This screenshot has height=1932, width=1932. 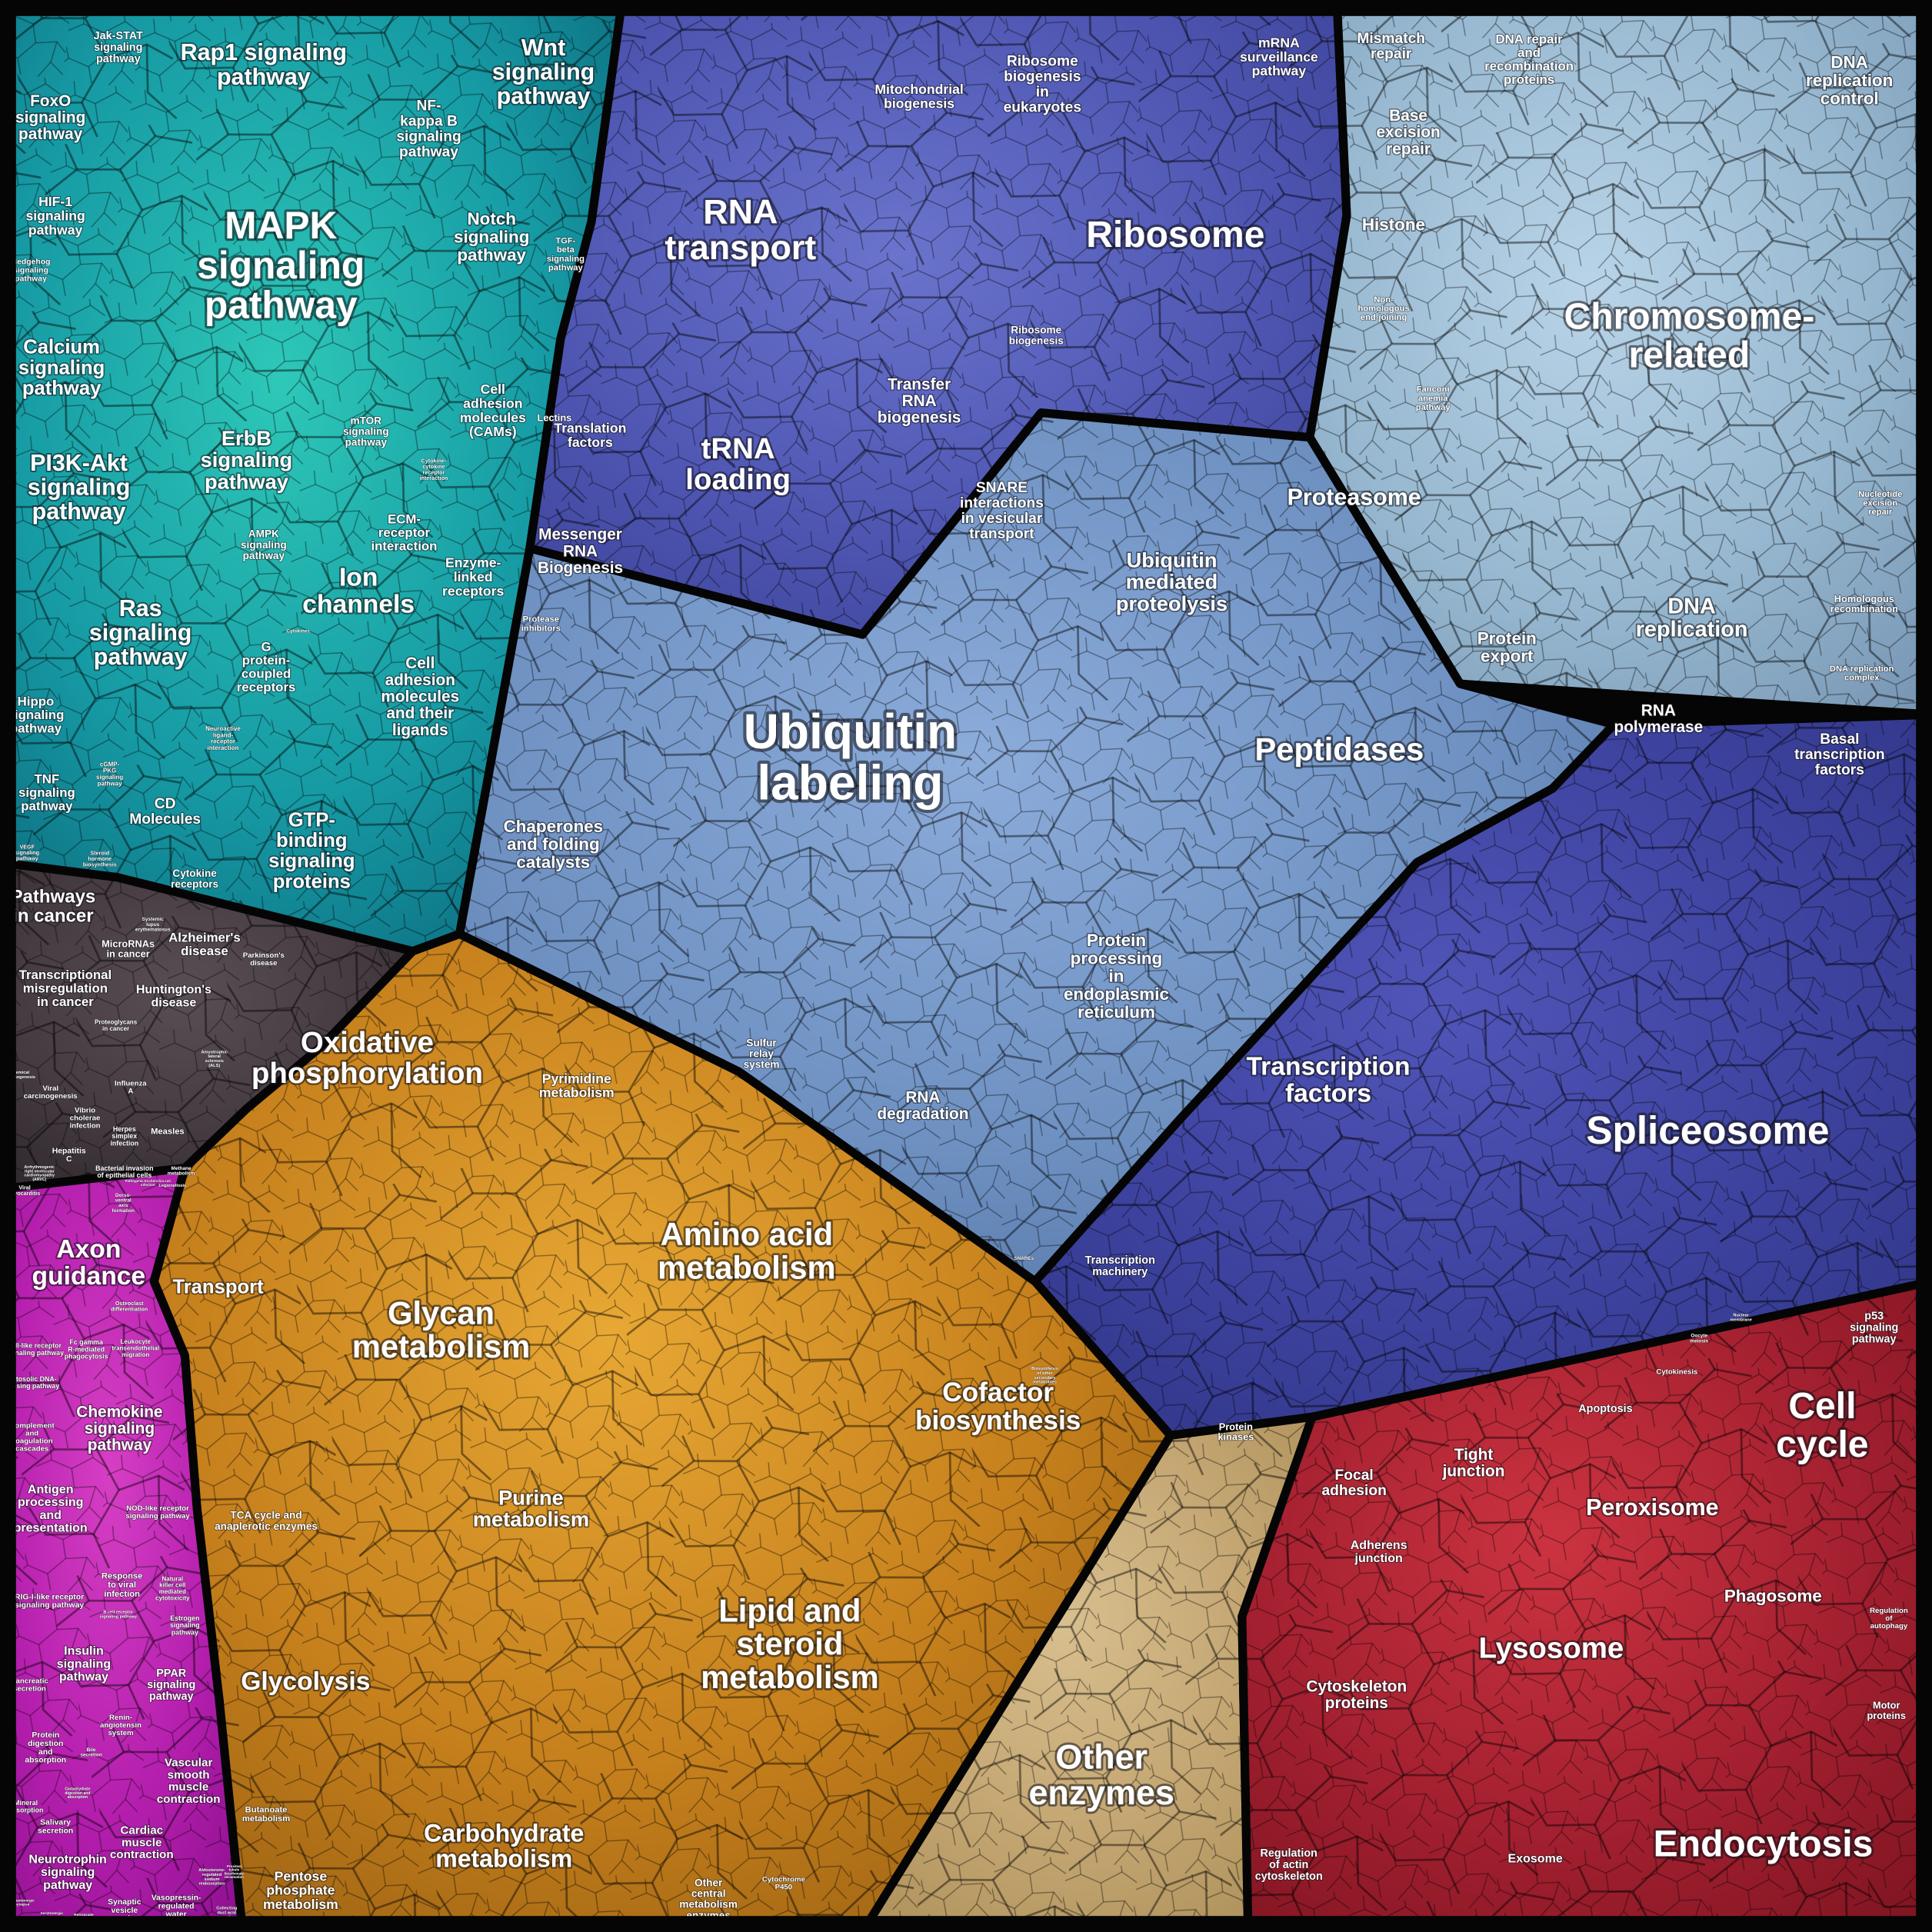 I want to click on label-cellular-processes-red-12: Regulation of autophagy, so click(x=1889, y=1619).